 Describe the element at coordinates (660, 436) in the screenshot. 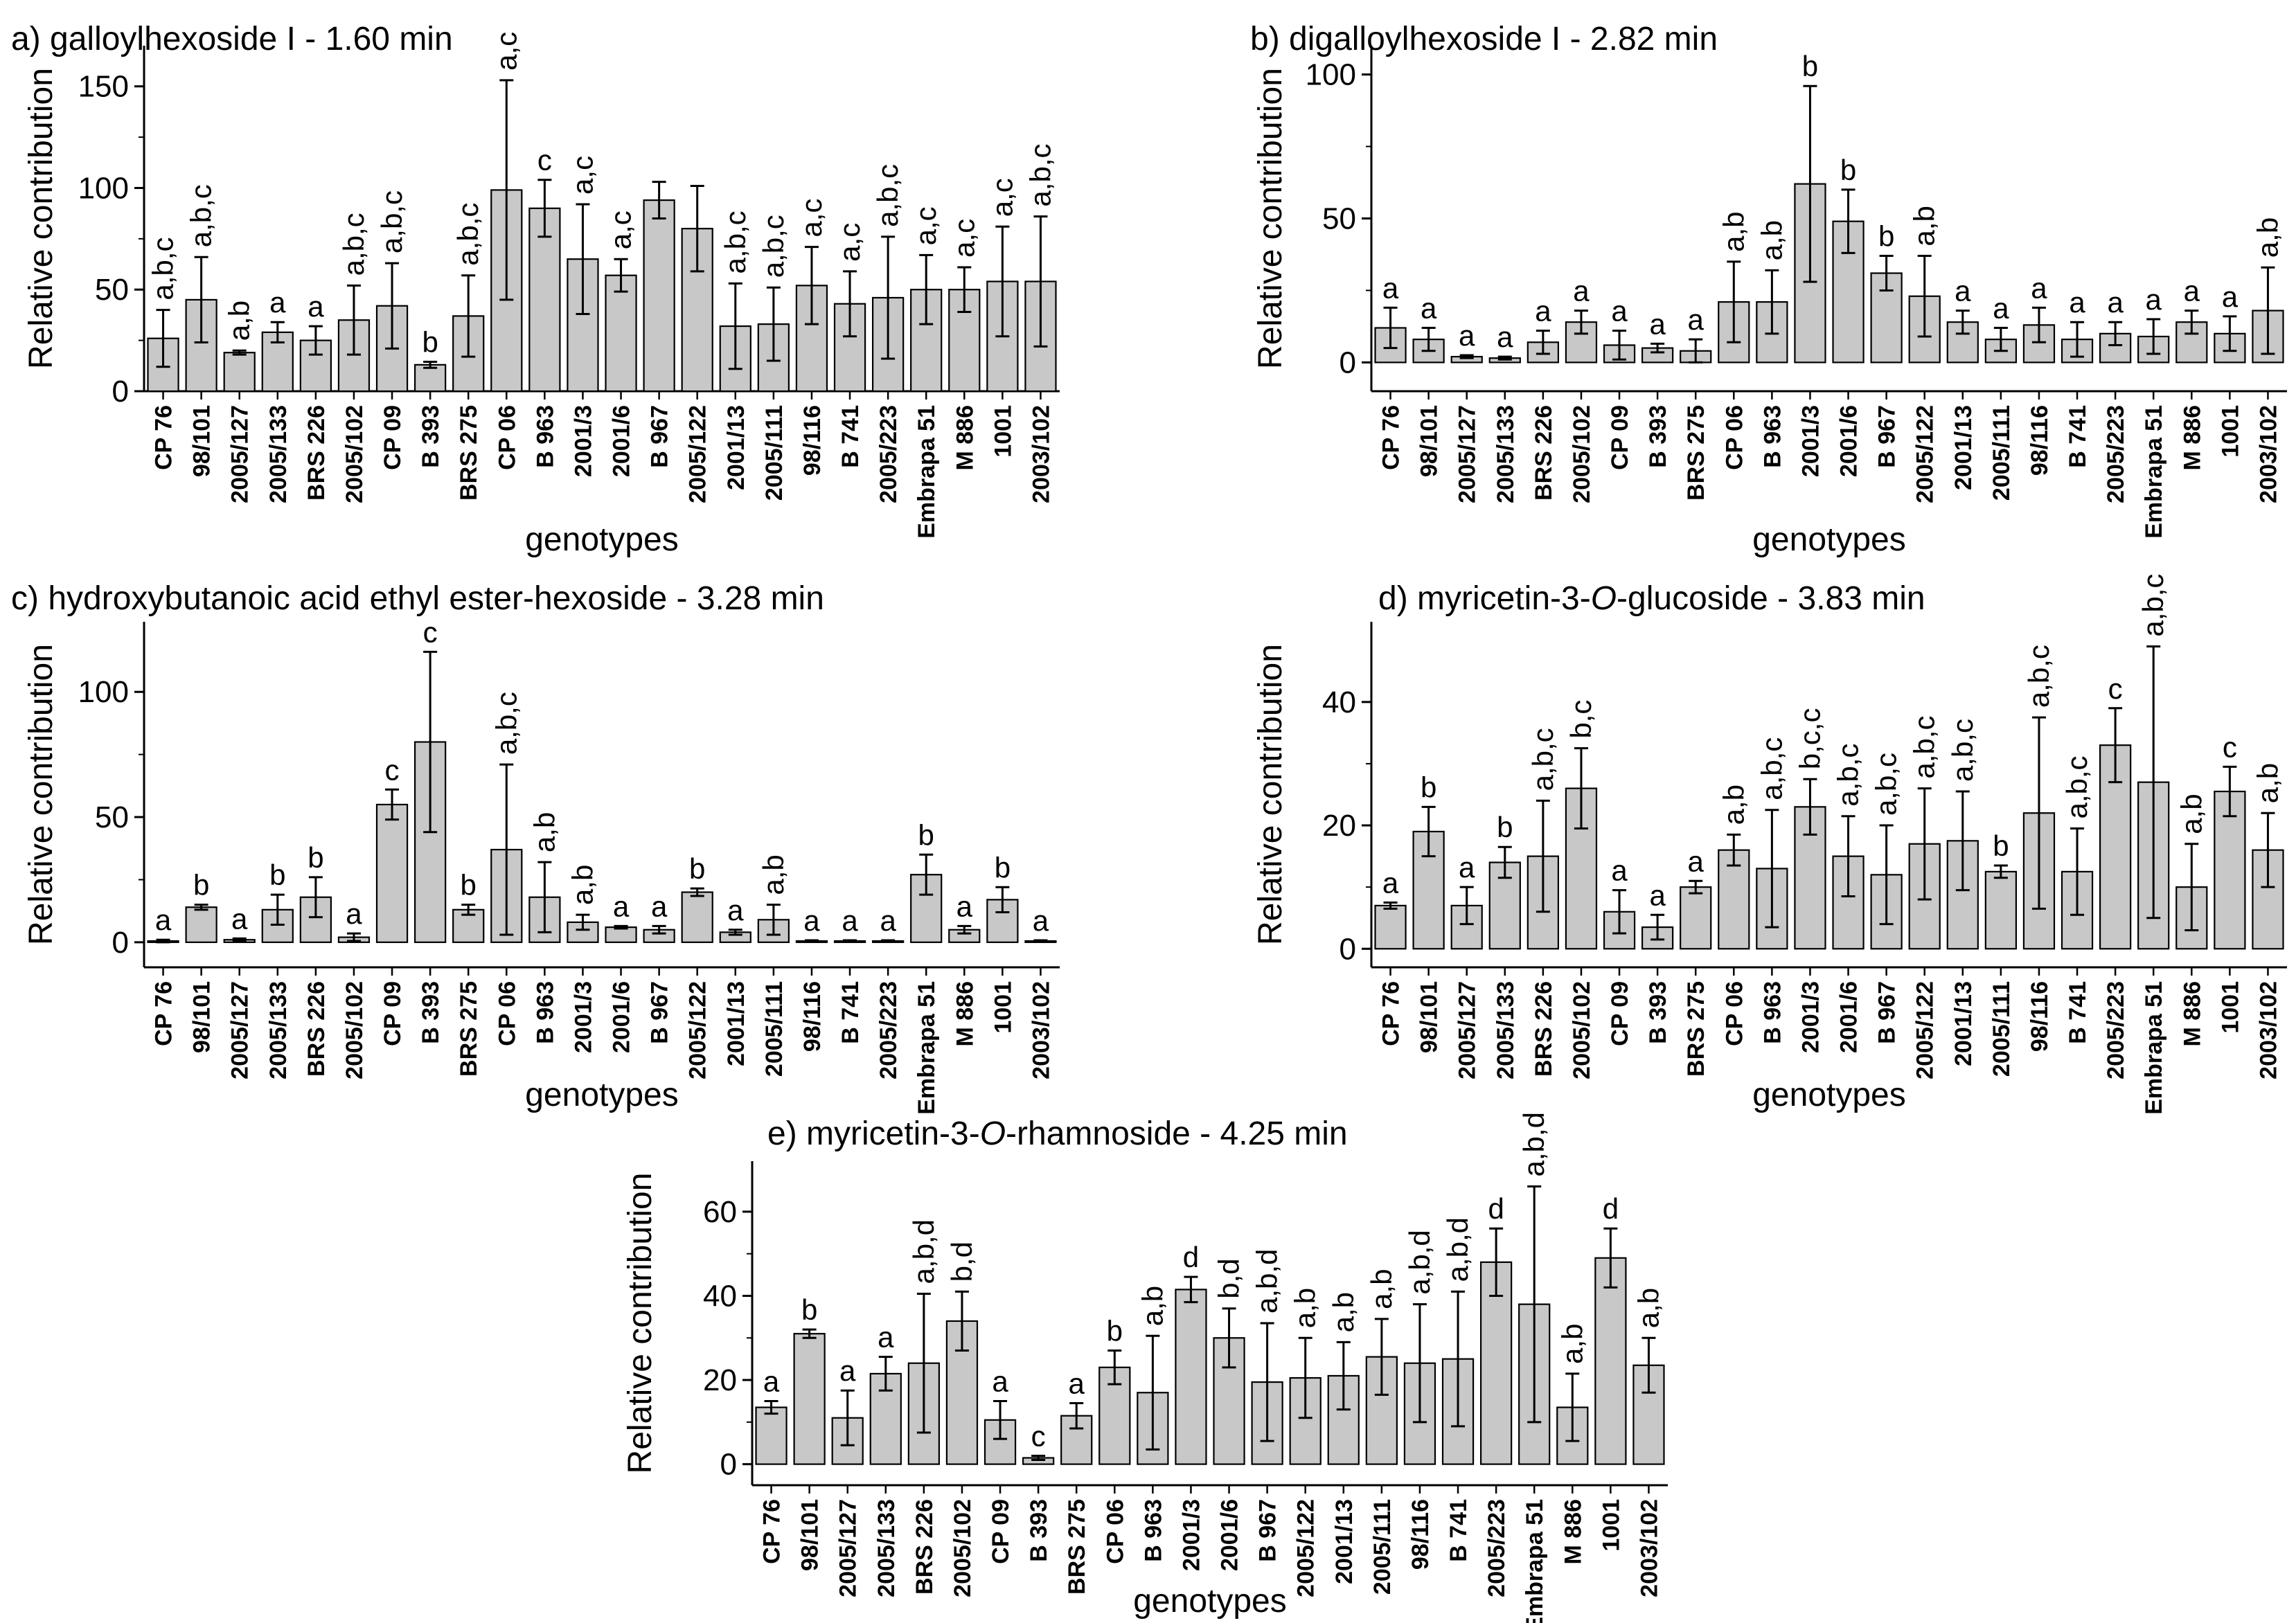

I see `x-category-label: B 967` at that location.